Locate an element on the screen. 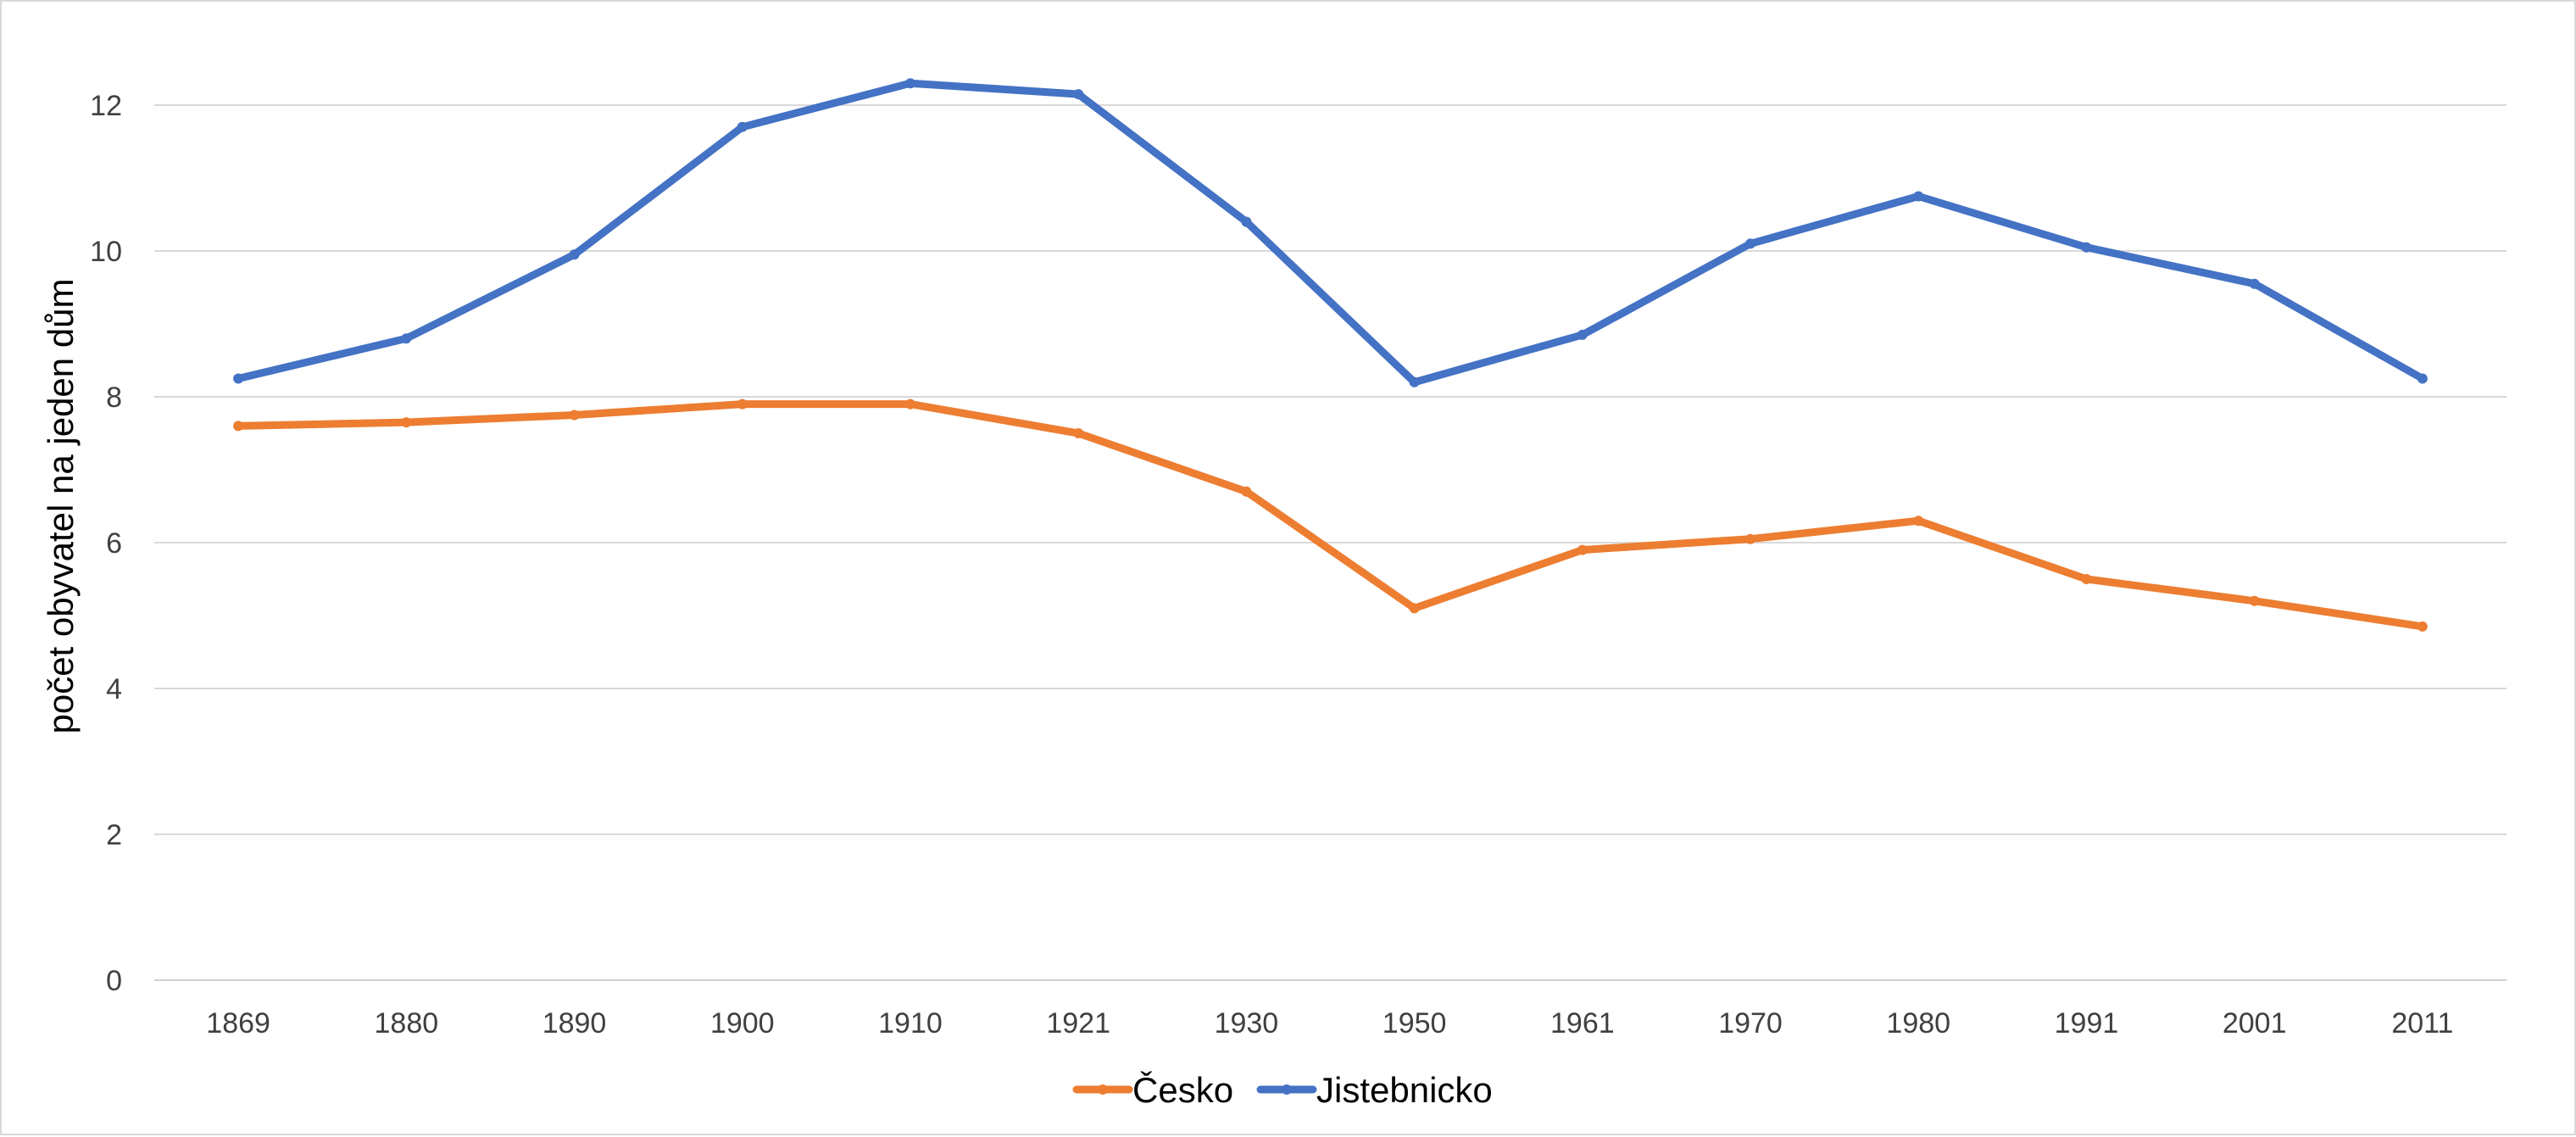 Image resolution: width=2576 pixels, height=1137 pixels. legend-item: Jistebnicko is located at coordinates (1374, 1090).